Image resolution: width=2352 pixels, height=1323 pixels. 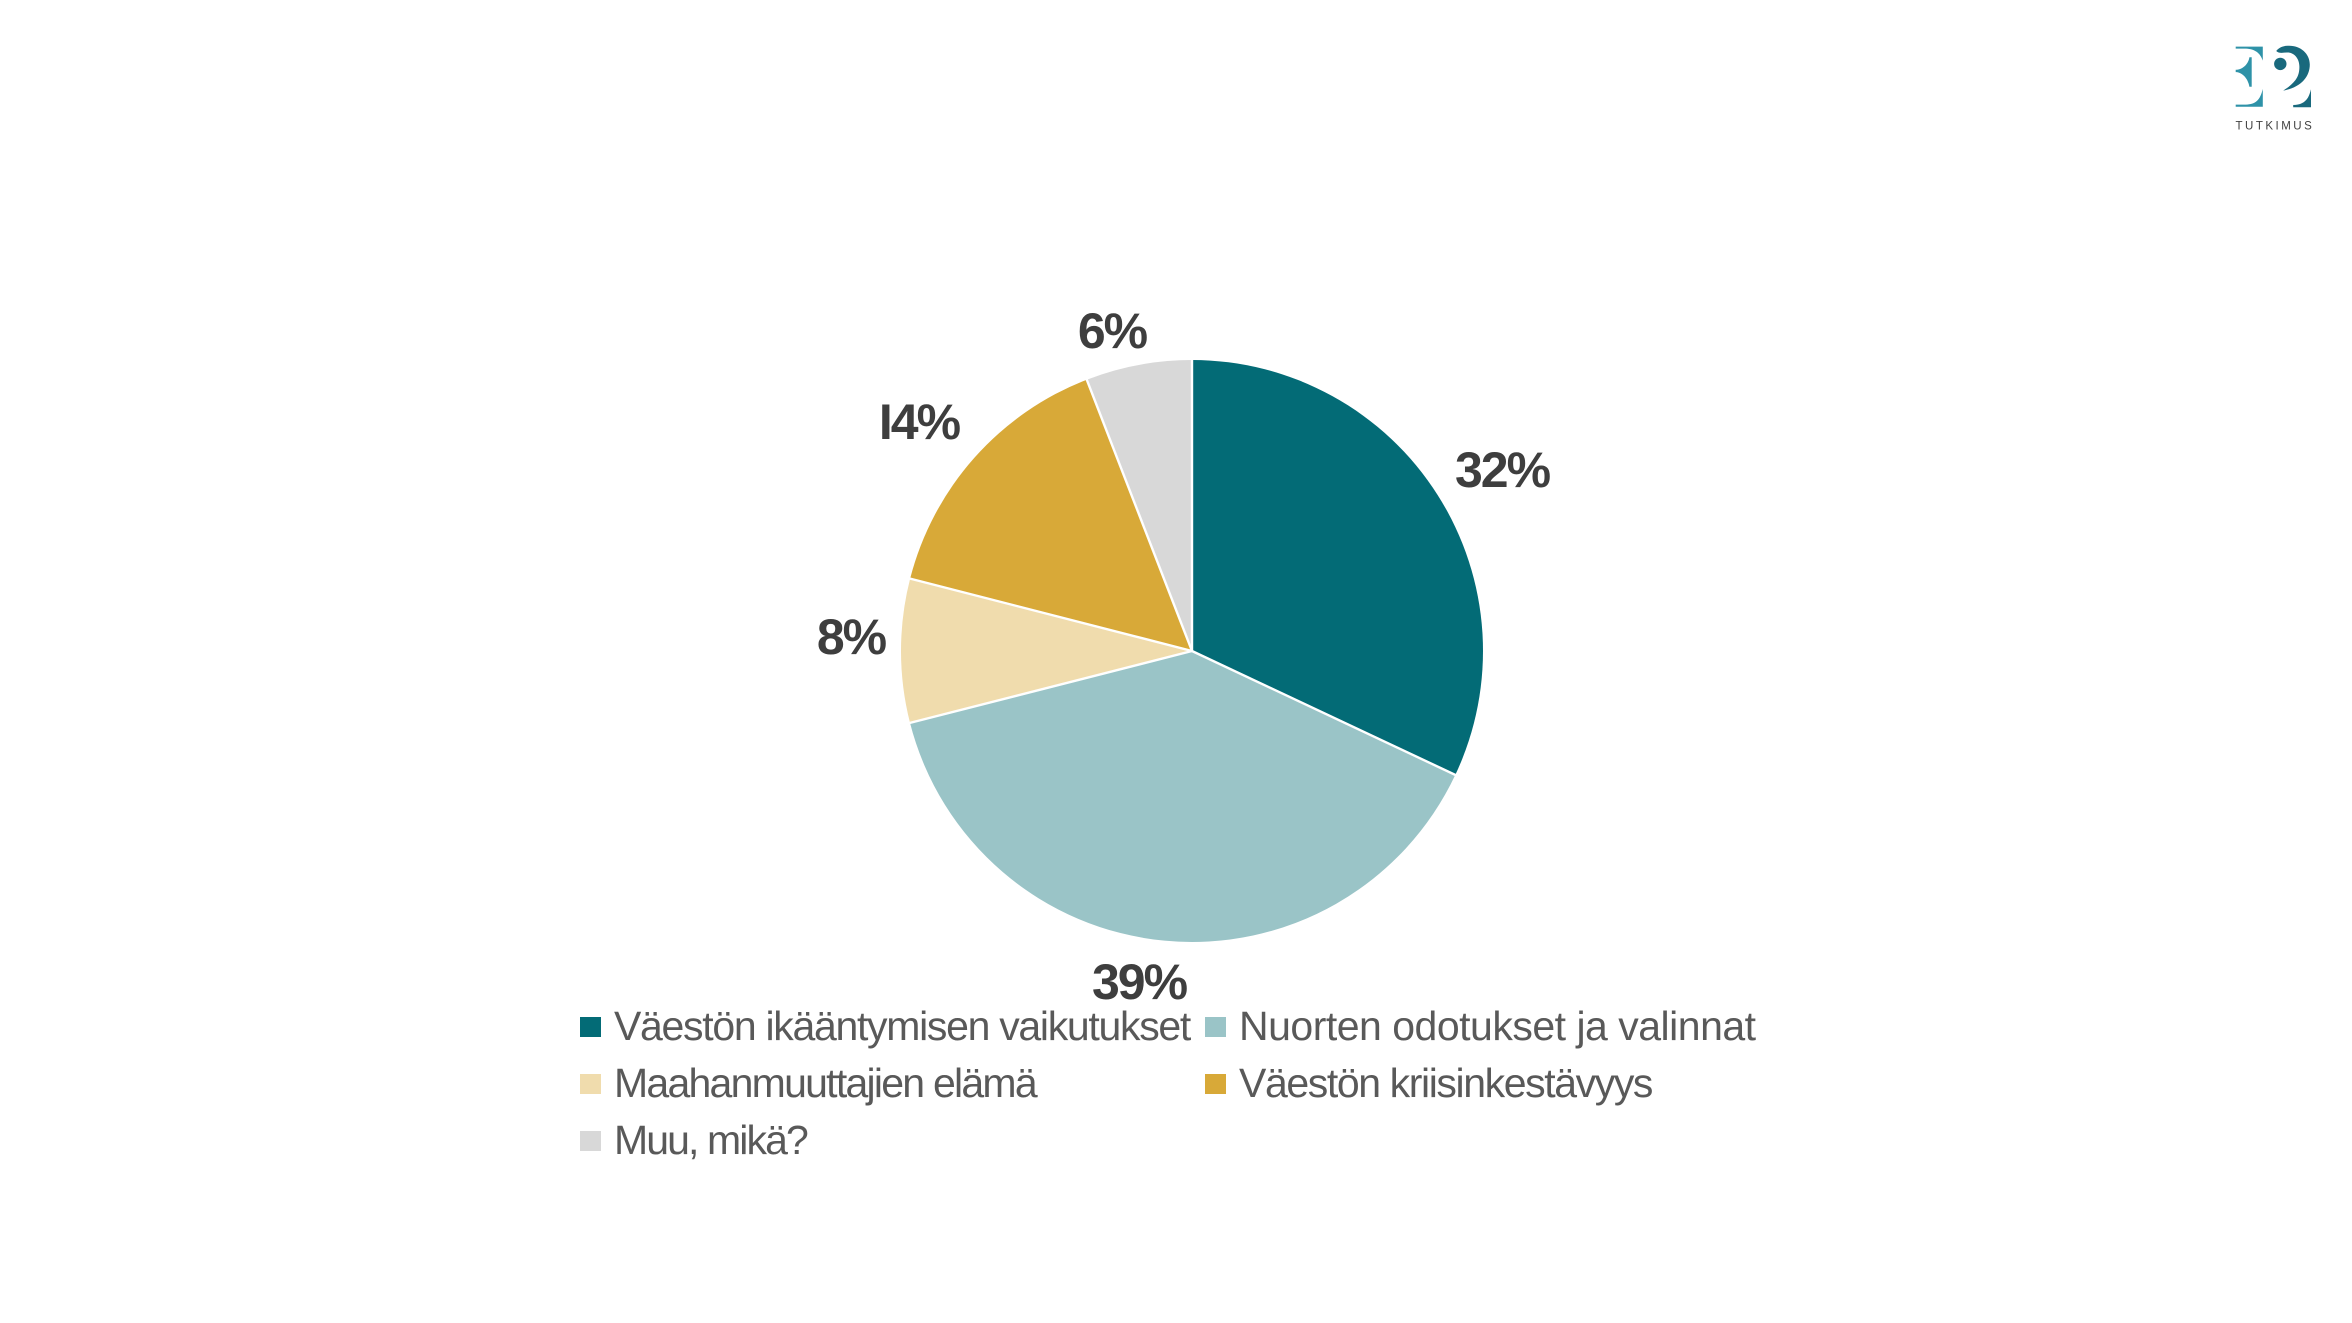 I want to click on svg-text: TUTKIMUS, so click(x=2275, y=127).